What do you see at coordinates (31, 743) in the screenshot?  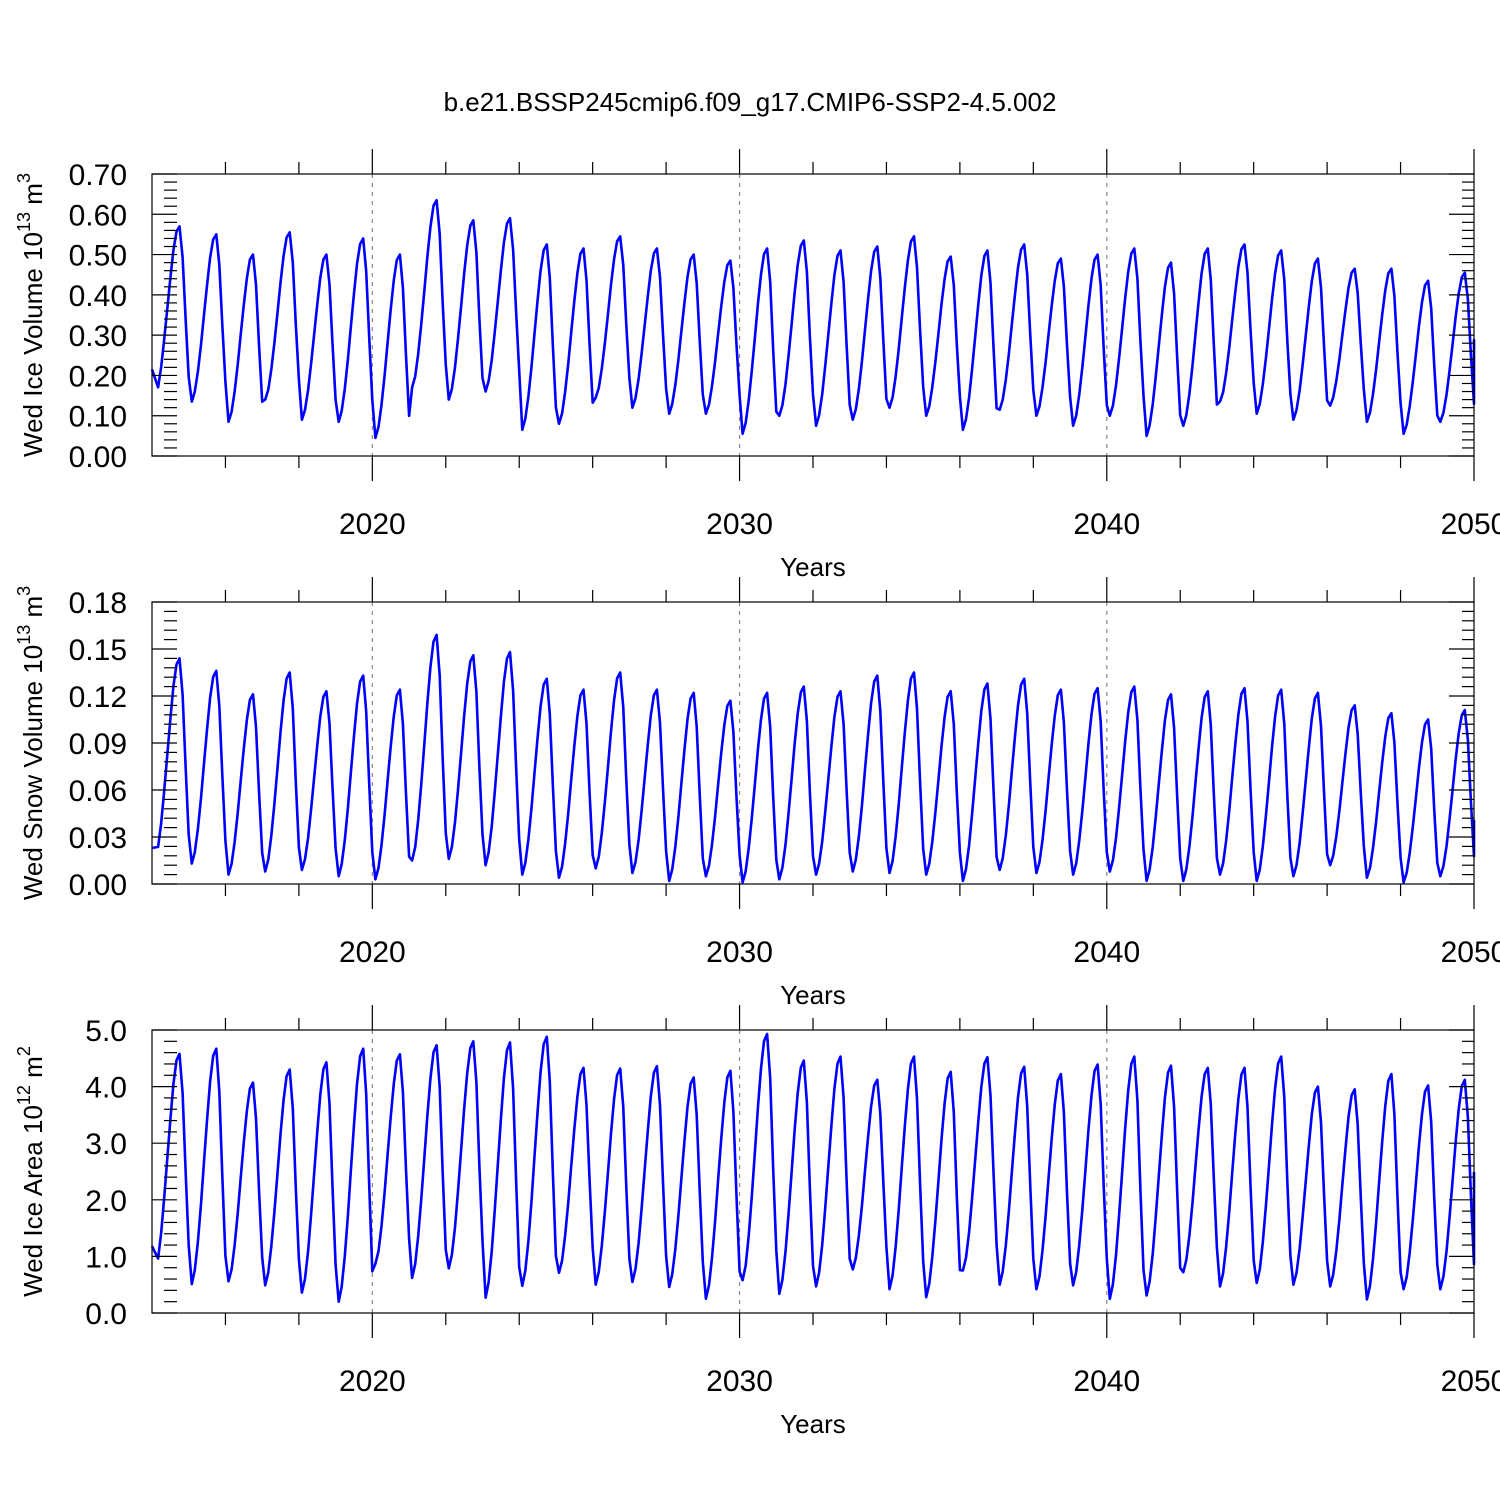 I see `y-axis-label: Wed Snow Volume 1013 m3` at bounding box center [31, 743].